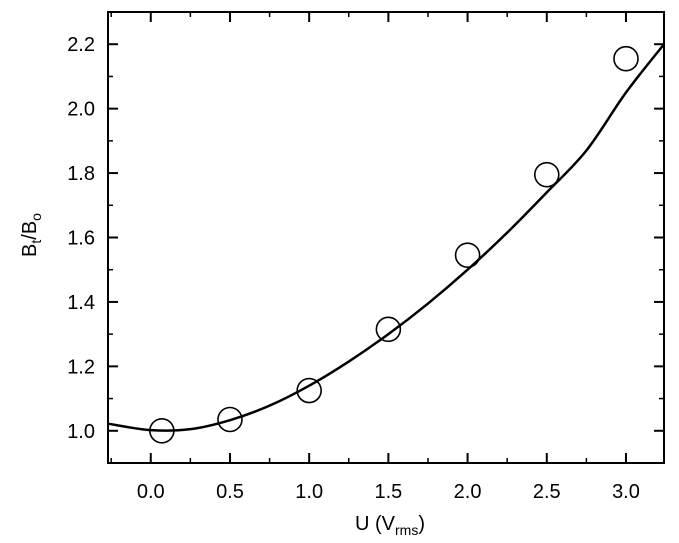  I want to click on x-tick-label: 1.5, so click(388, 492).